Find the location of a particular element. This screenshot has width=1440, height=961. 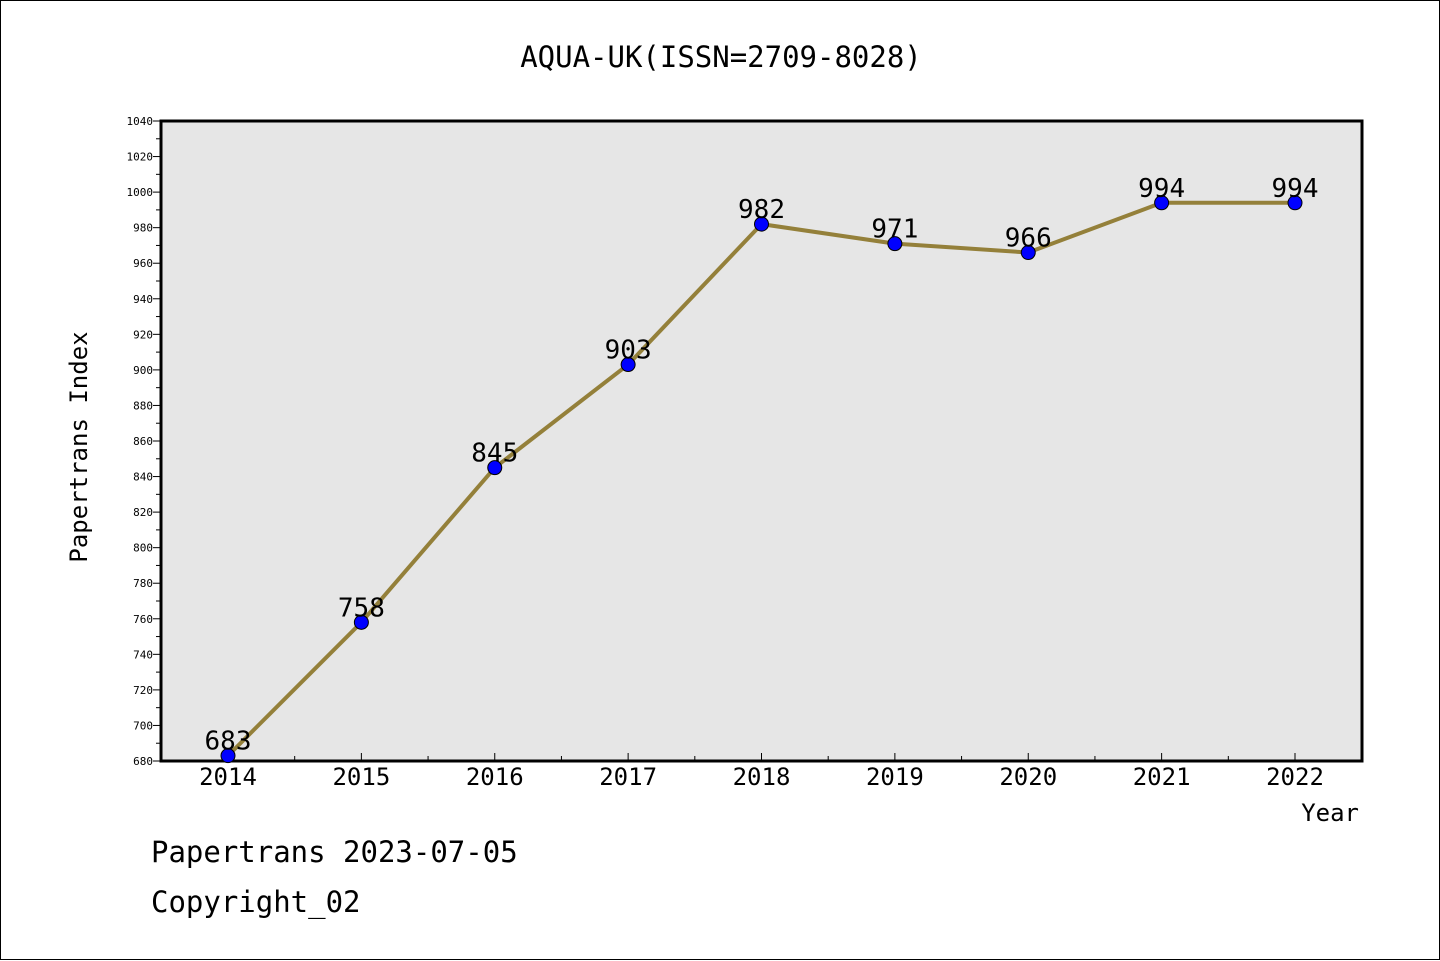

y-tick-label: 800 is located at coordinates (143, 548).